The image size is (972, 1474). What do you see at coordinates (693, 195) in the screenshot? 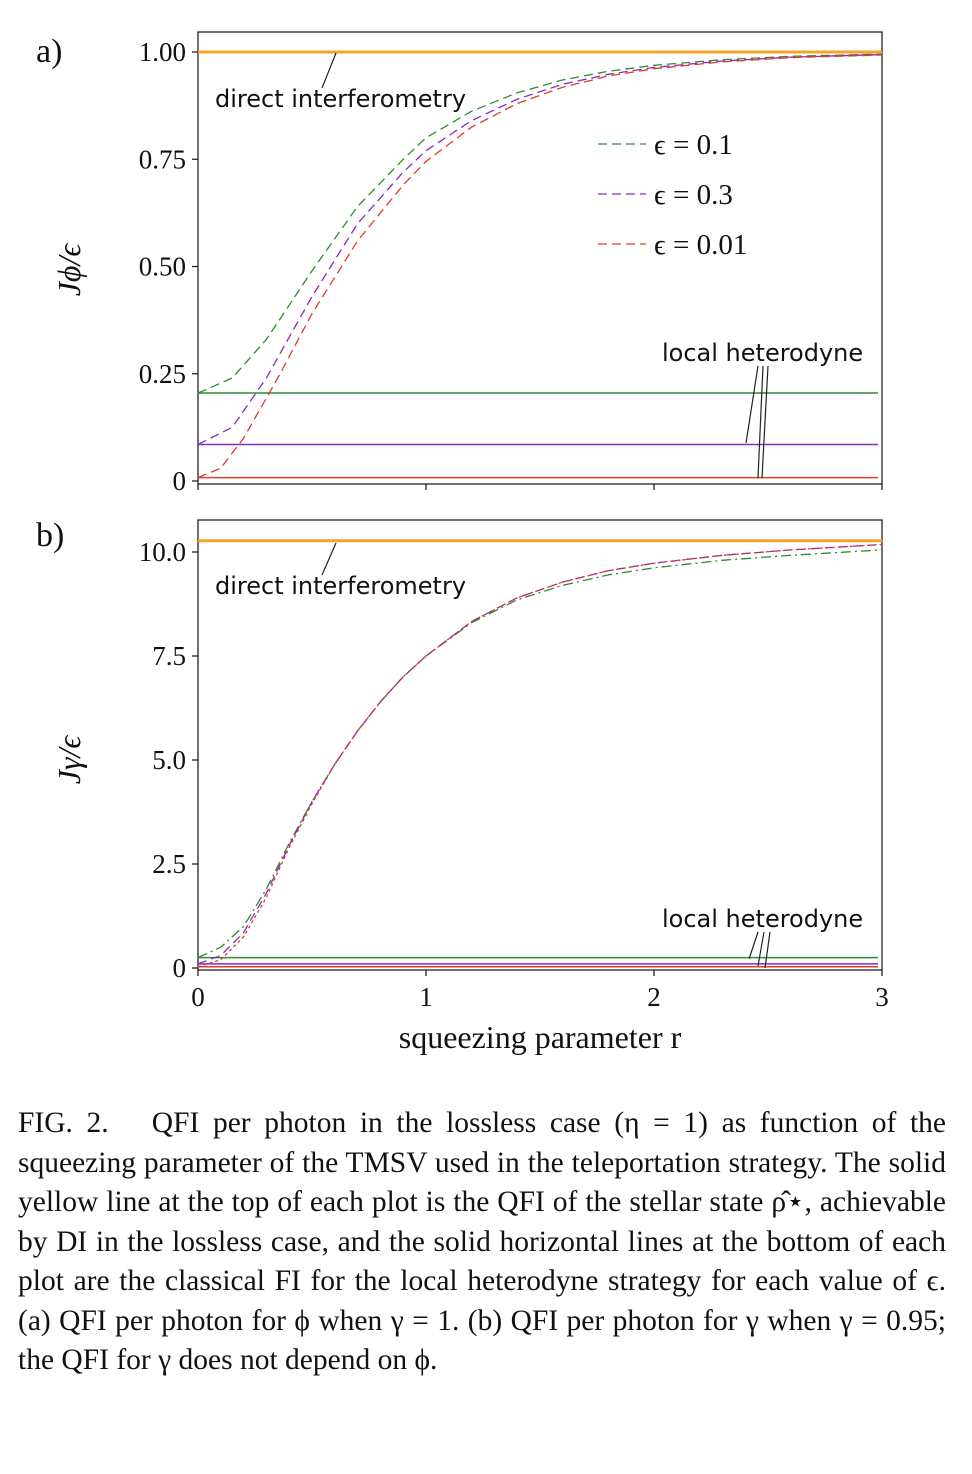
I see `legend-entry: ϵ = 0.3` at bounding box center [693, 195].